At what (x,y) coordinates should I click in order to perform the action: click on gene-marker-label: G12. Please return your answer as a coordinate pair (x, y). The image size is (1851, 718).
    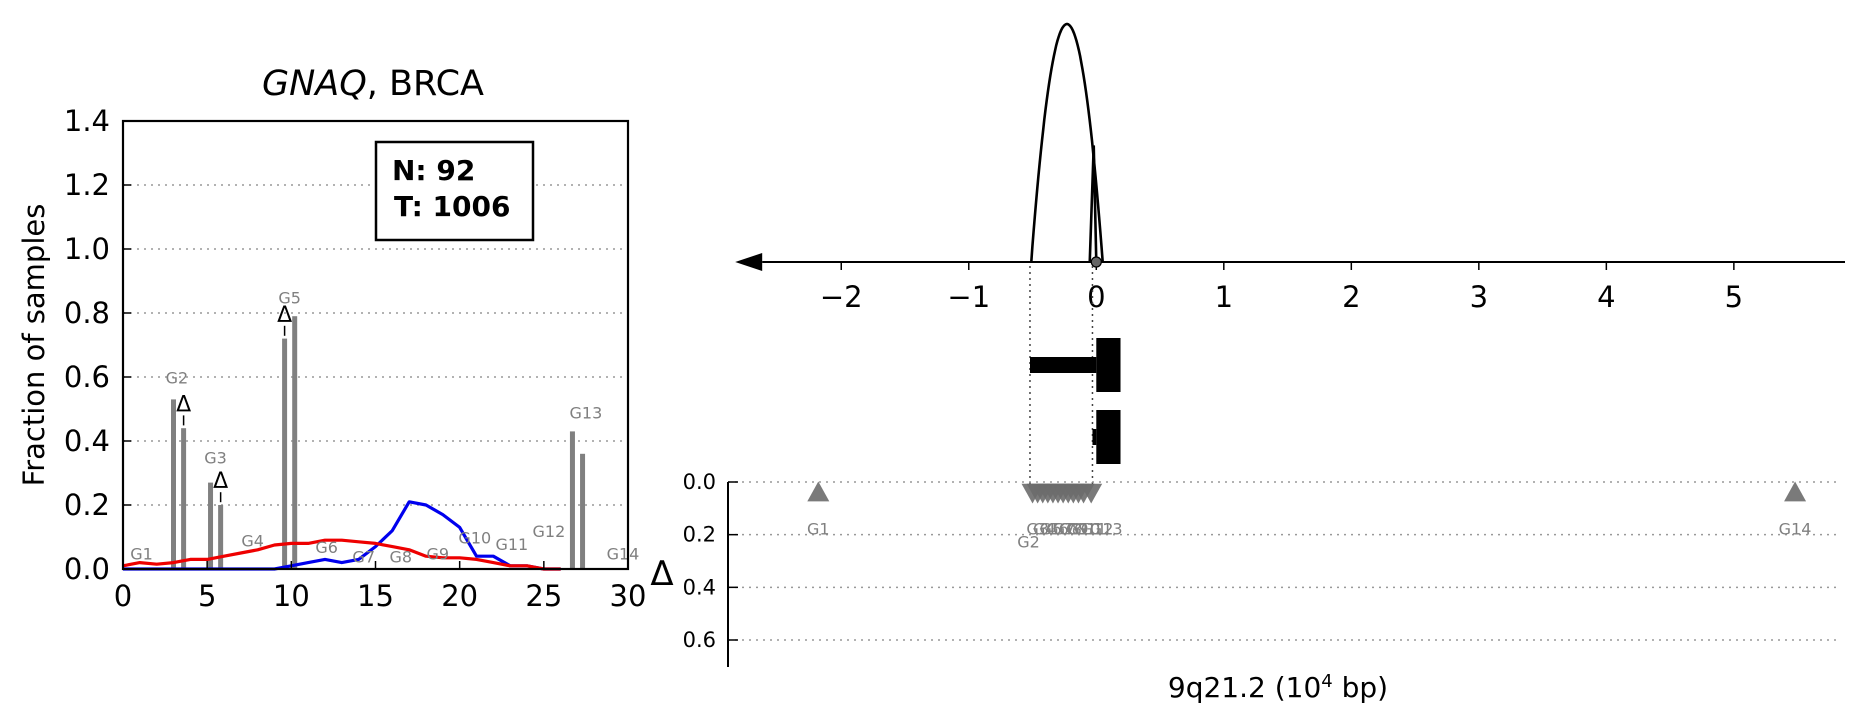
    Looking at the image, I should click on (1097, 529).